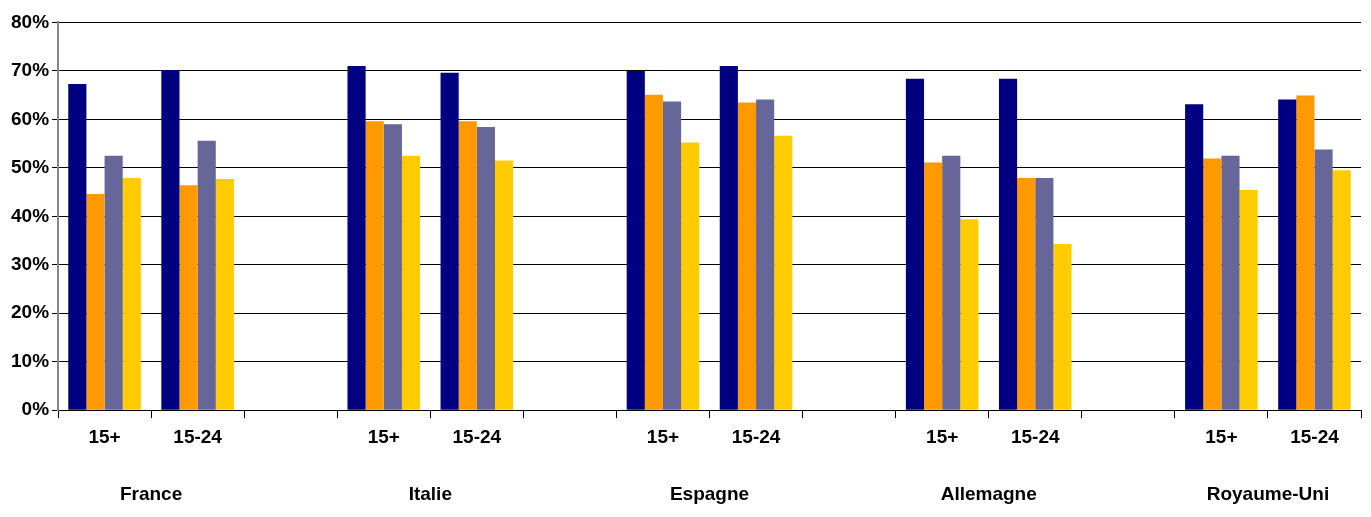 Image resolution: width=1371 pixels, height=517 pixels. Describe the element at coordinates (430, 494) in the screenshot. I see `text: Italie` at that location.